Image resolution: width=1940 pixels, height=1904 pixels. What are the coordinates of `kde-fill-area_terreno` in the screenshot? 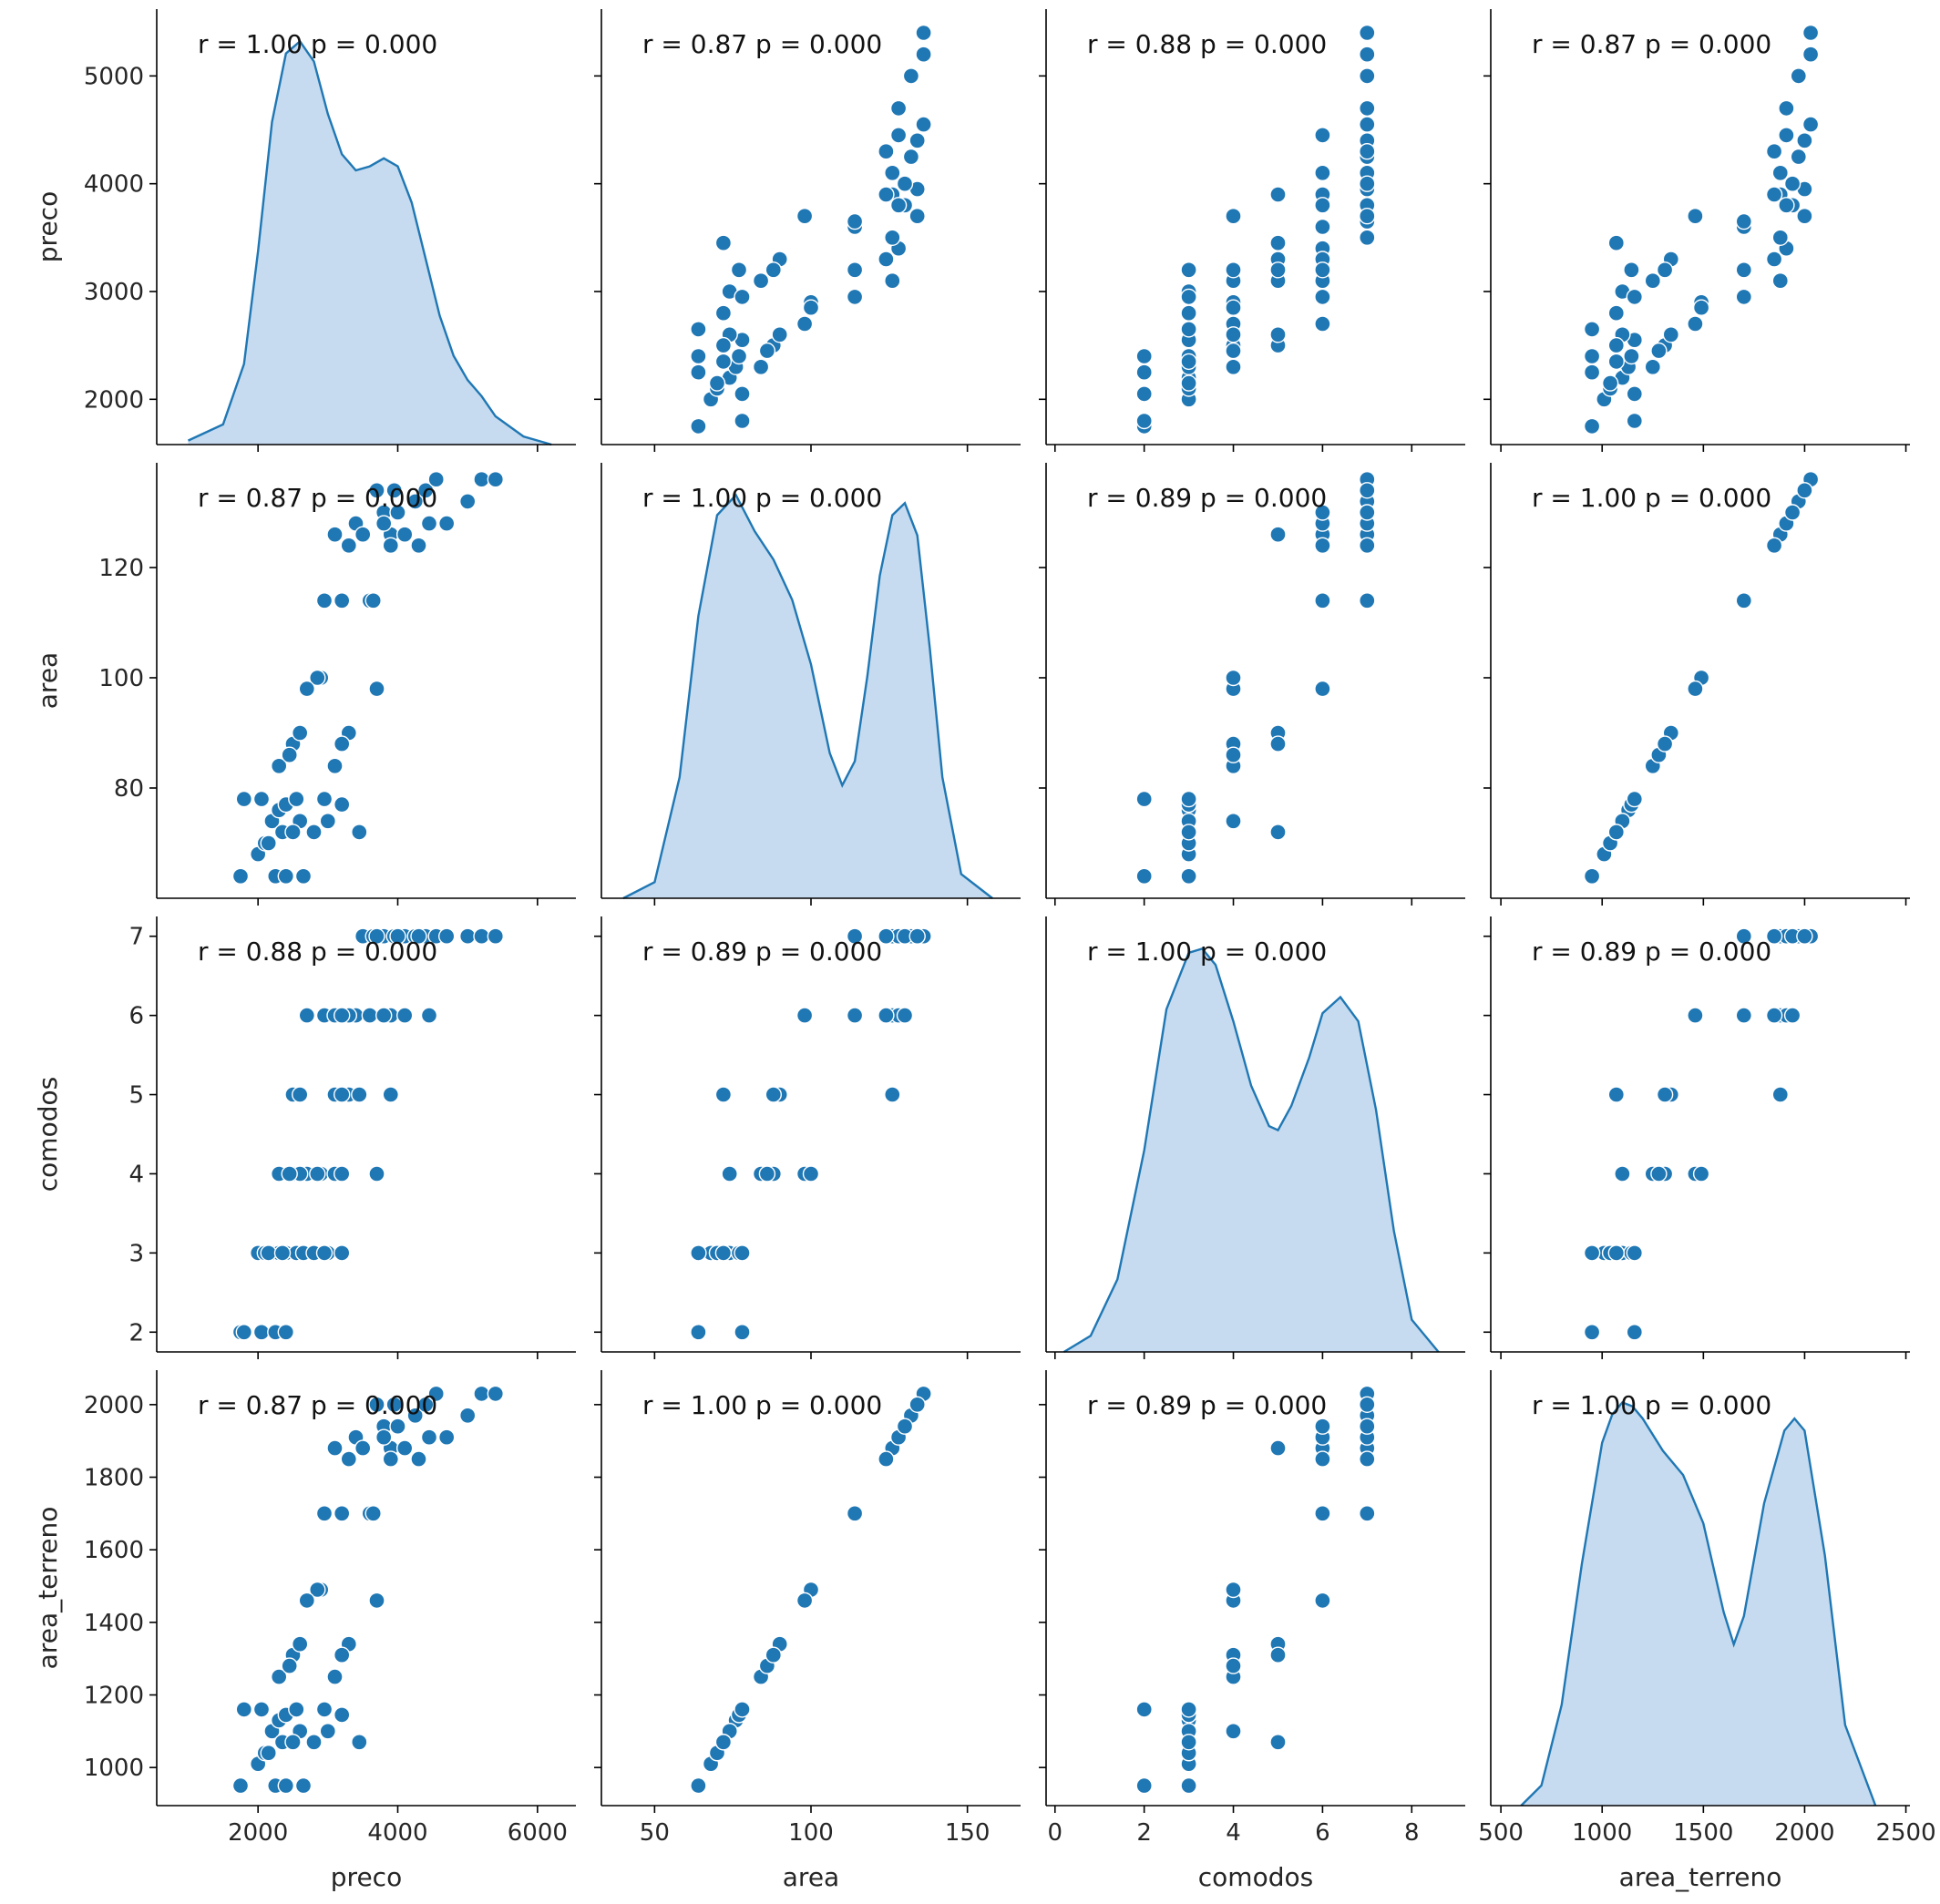 It's located at (1699, 1604).